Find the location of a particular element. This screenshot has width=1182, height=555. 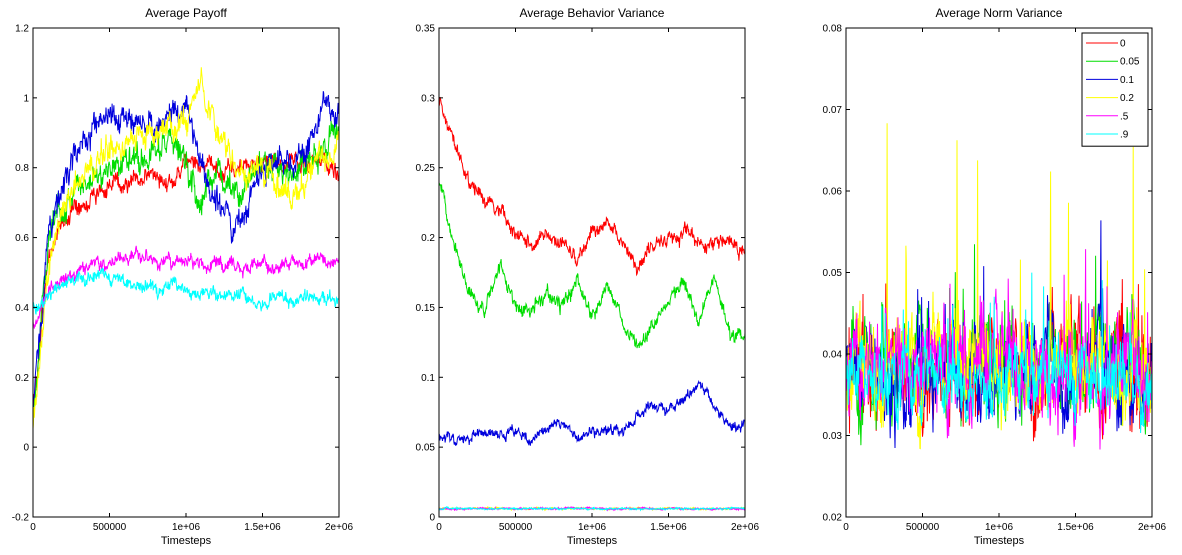

y-tick-label: 1 is located at coordinates (26, 98).